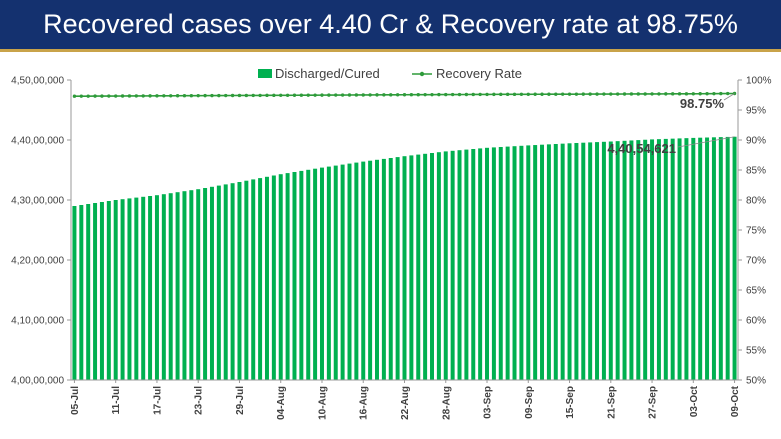  What do you see at coordinates (446, 403) in the screenshot?
I see `x-tick-label: 28-Aug` at bounding box center [446, 403].